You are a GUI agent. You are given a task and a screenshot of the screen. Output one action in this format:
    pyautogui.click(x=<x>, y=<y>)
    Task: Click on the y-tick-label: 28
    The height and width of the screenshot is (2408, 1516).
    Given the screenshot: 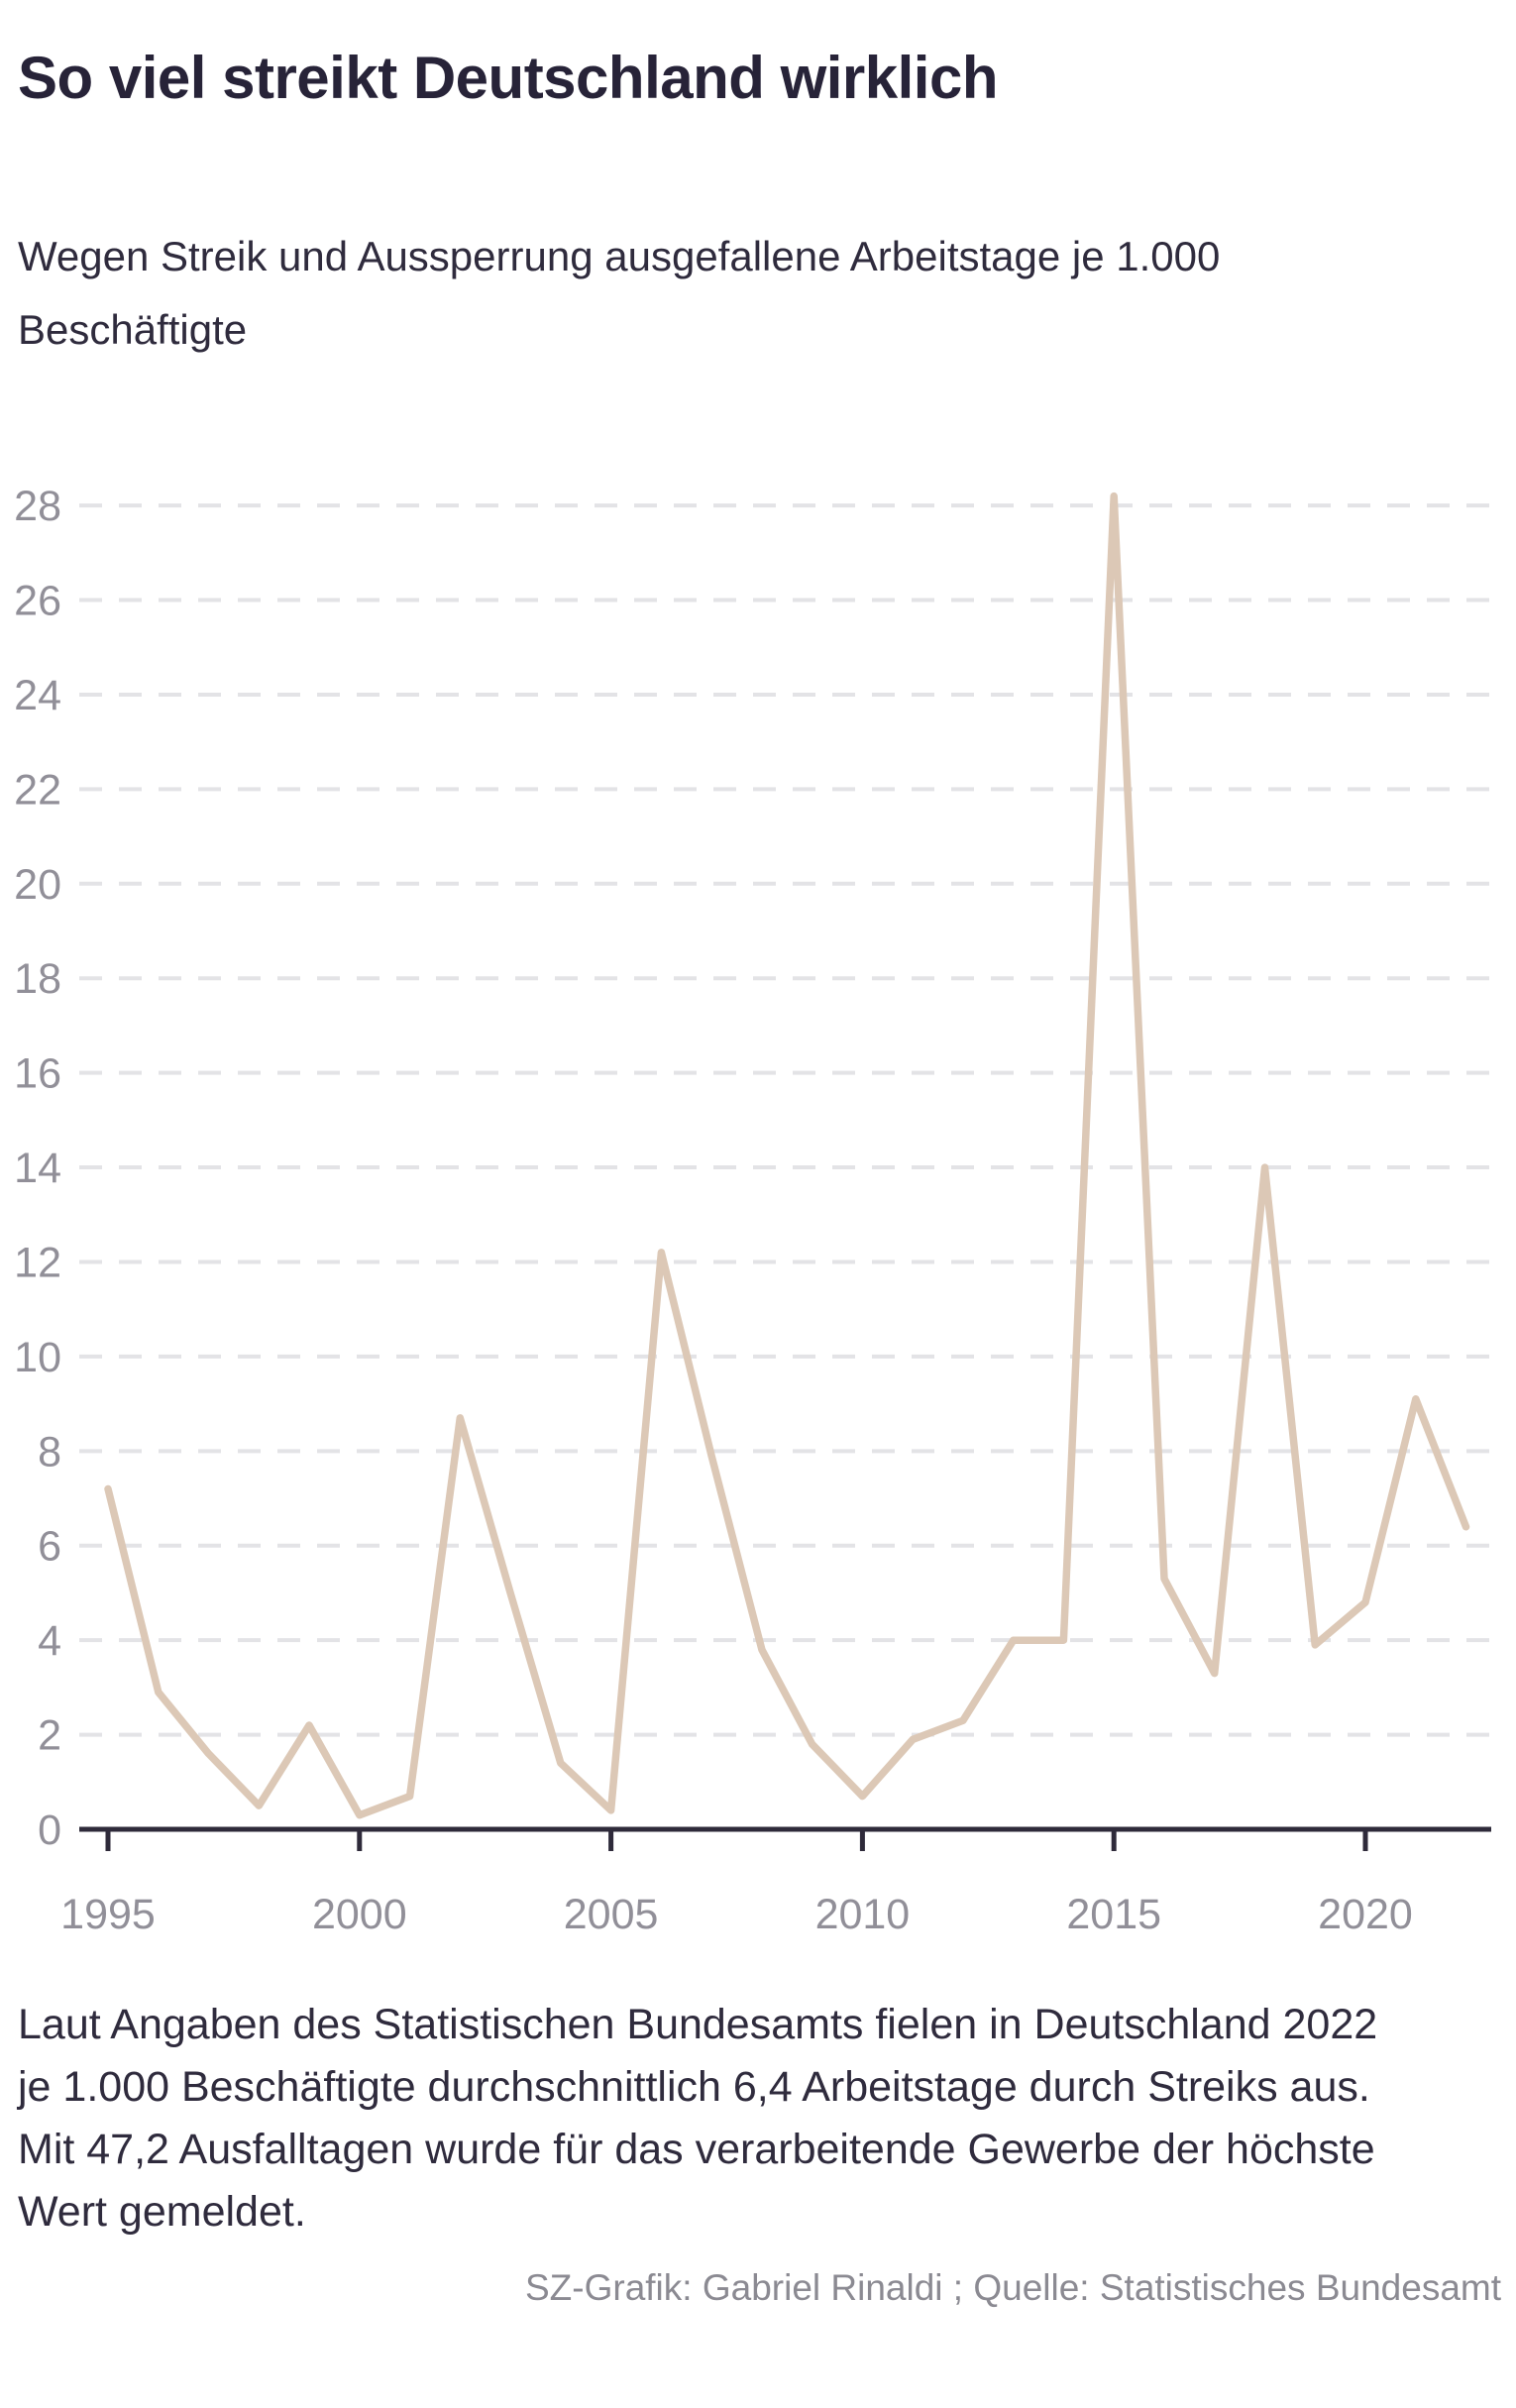 What is the action you would take?
    pyautogui.click(x=37, y=506)
    